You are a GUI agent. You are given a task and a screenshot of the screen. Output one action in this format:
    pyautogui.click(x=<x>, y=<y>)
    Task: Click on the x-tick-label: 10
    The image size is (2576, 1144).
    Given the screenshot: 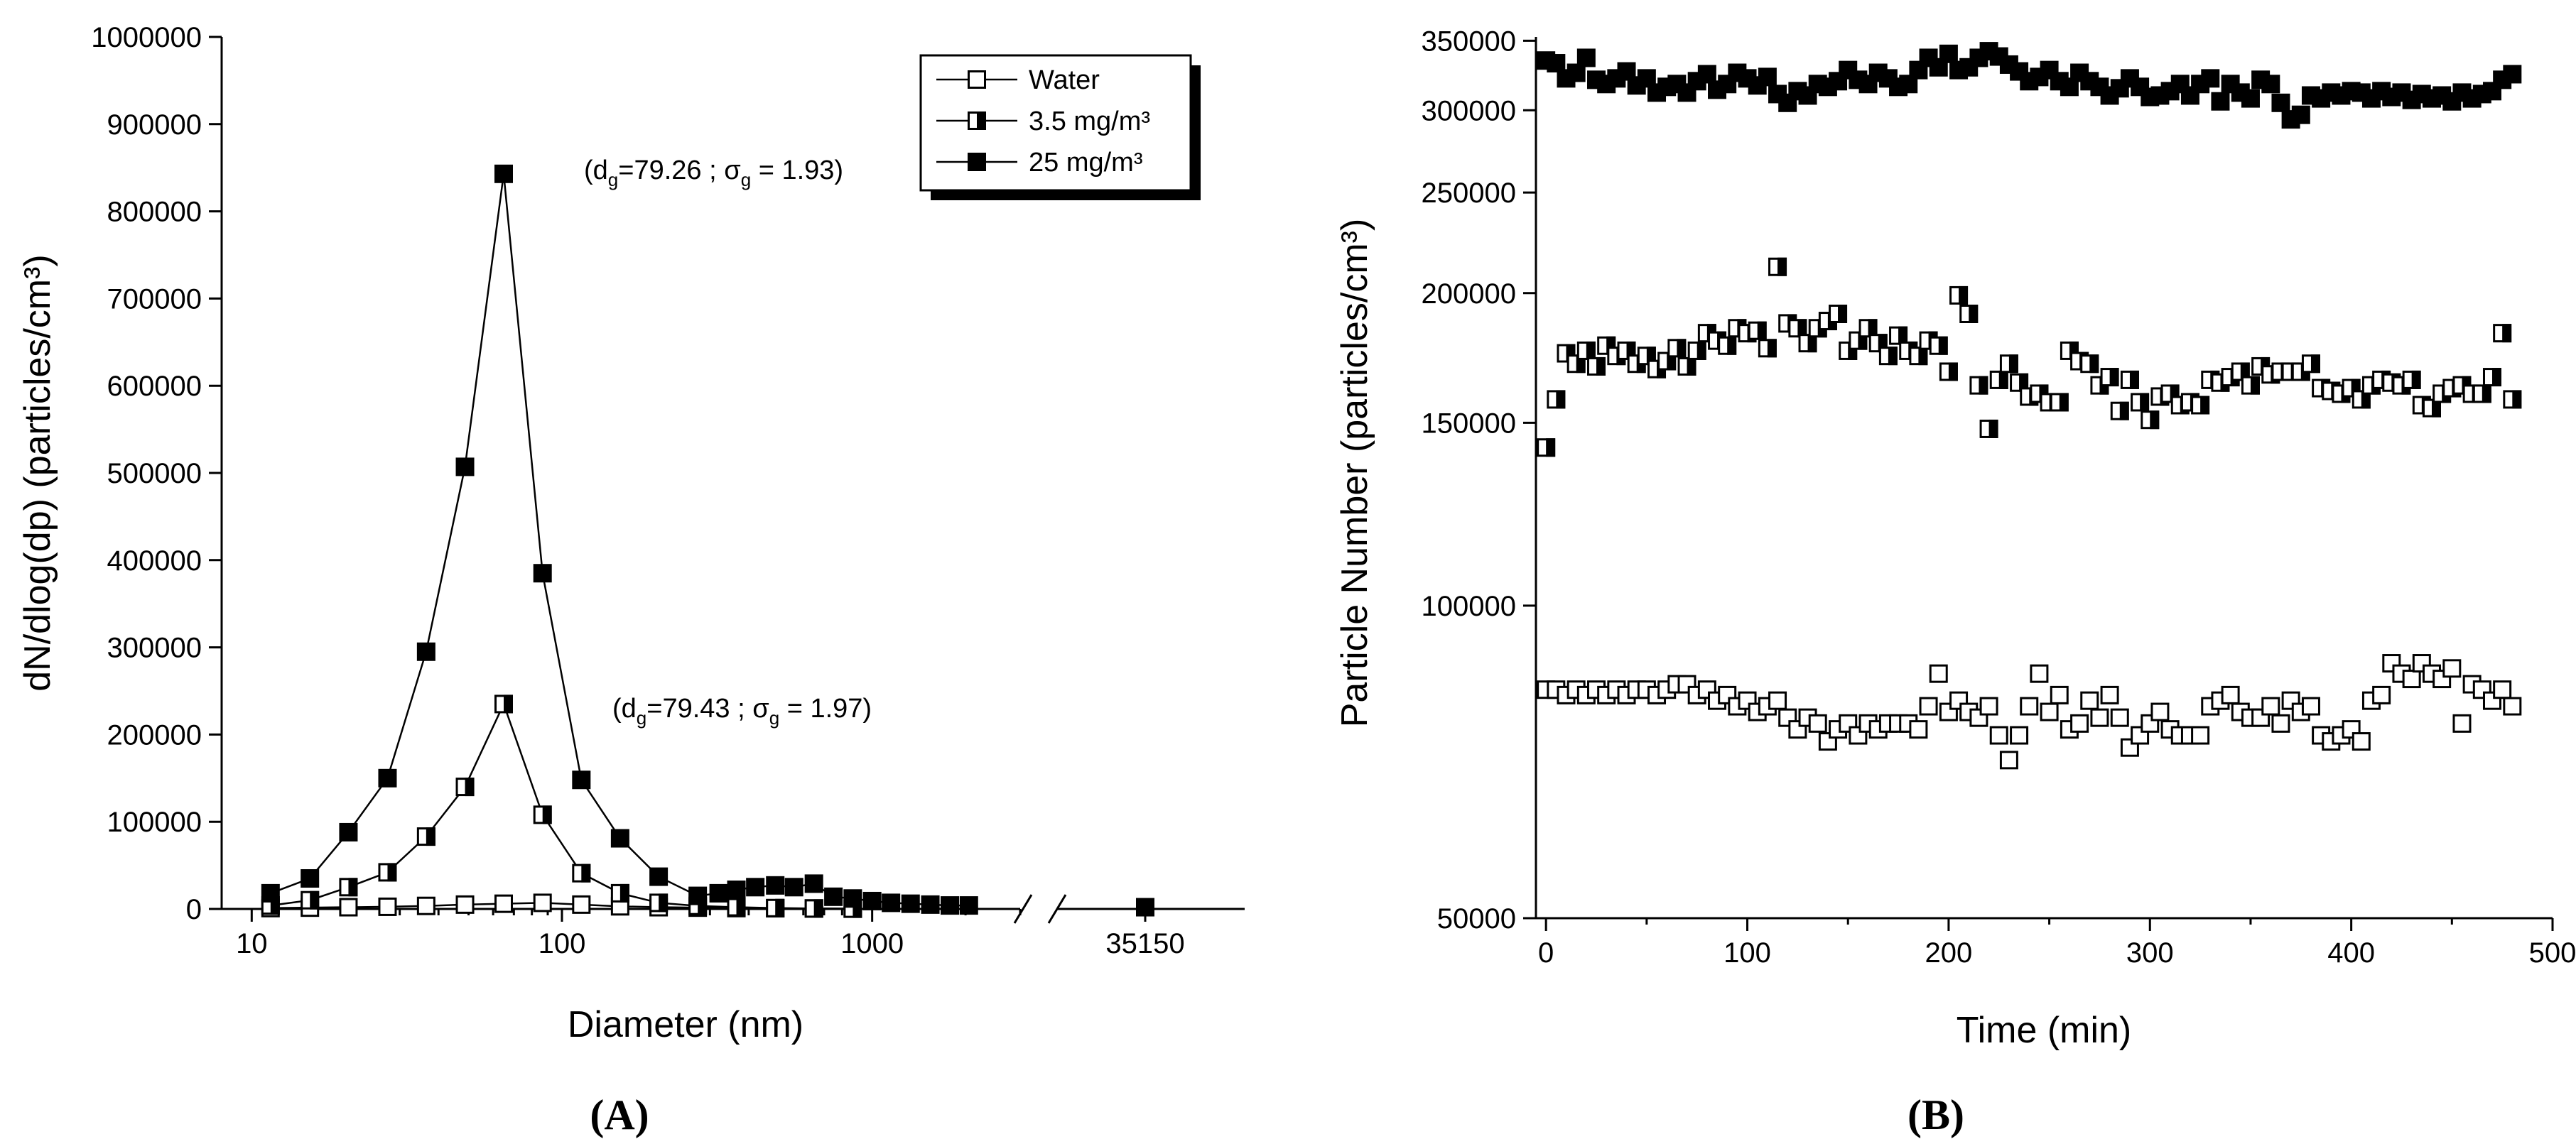 What is the action you would take?
    pyautogui.click(x=252, y=943)
    